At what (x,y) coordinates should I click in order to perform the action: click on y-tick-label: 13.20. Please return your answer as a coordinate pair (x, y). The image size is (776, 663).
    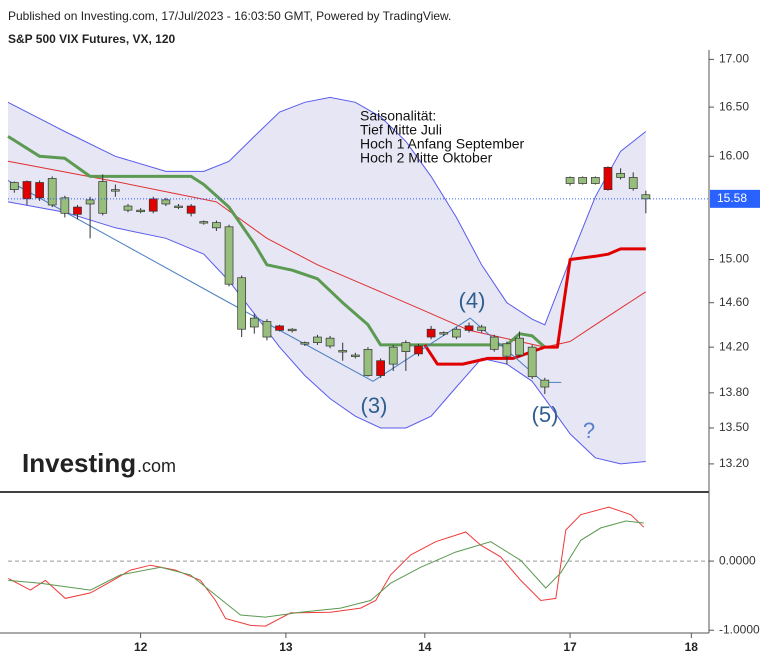
    Looking at the image, I should click on (734, 463).